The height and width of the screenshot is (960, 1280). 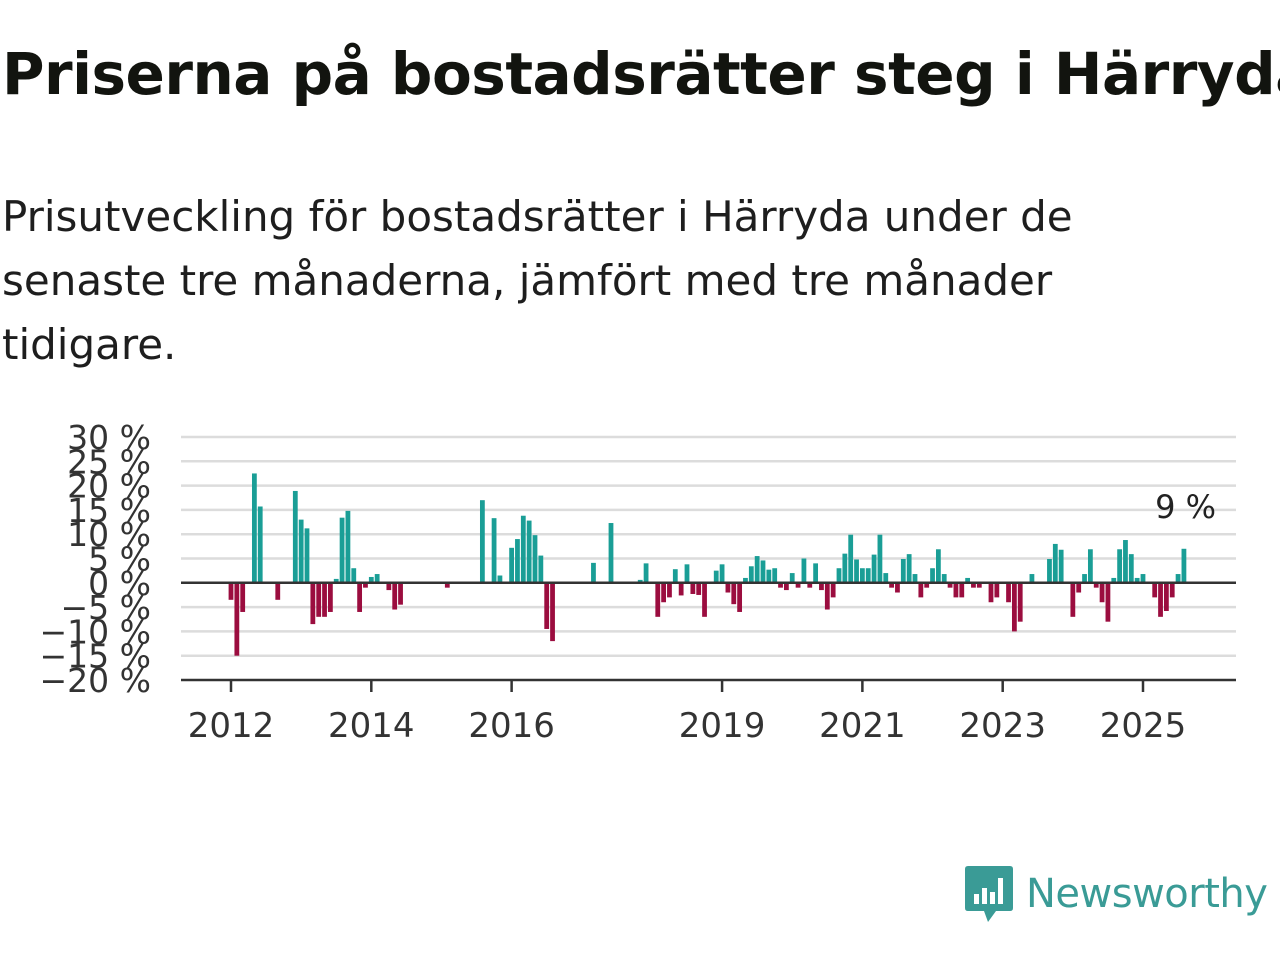 I want to click on last-value-label: 9 %, so click(x=1185, y=507).